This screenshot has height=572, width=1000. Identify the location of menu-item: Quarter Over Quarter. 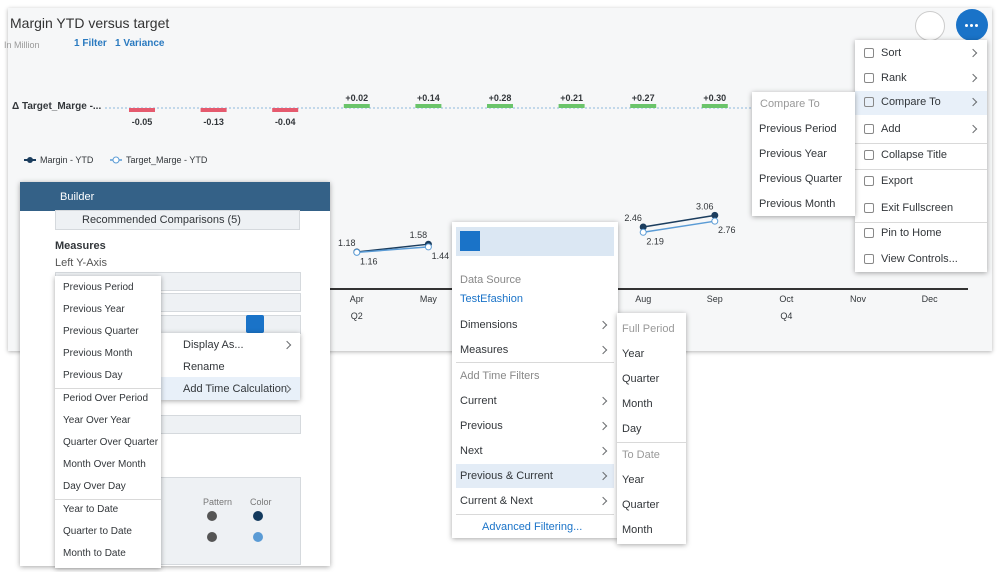
(111, 442).